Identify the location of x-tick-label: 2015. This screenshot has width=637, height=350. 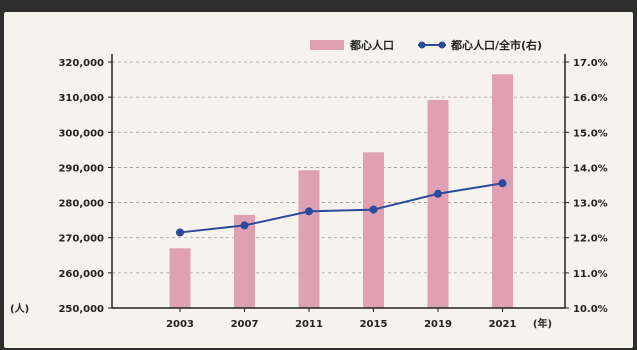
(374, 324).